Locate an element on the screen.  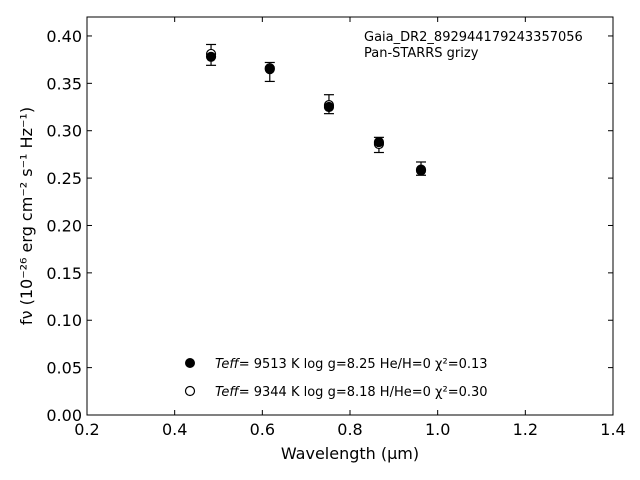
legend-entry-1: Teff= 9513 K log g=8.25 He/H=0 χ²=0.13 is located at coordinates (351, 364).